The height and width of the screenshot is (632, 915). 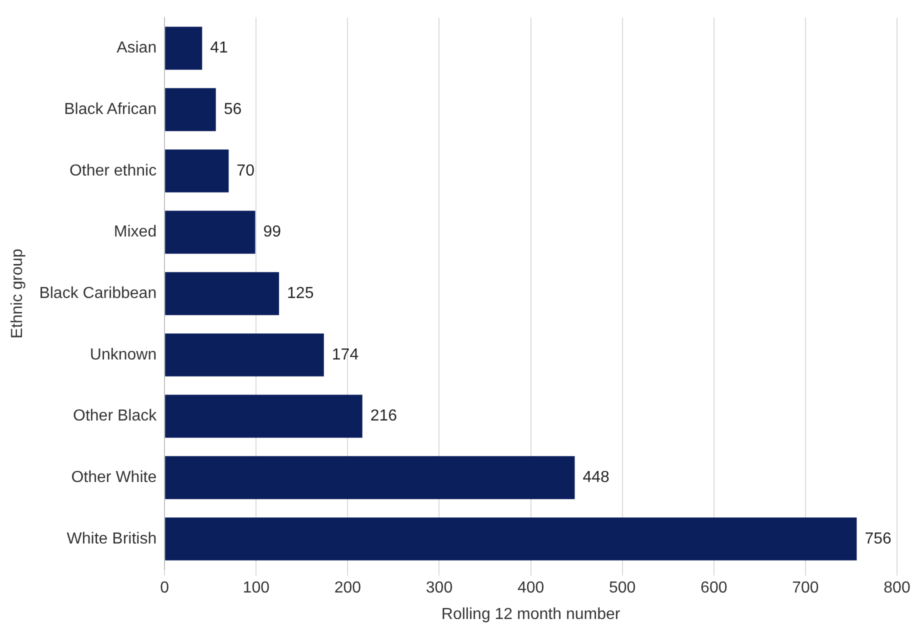 What do you see at coordinates (439, 588) in the screenshot?
I see `x-tick-label: 300` at bounding box center [439, 588].